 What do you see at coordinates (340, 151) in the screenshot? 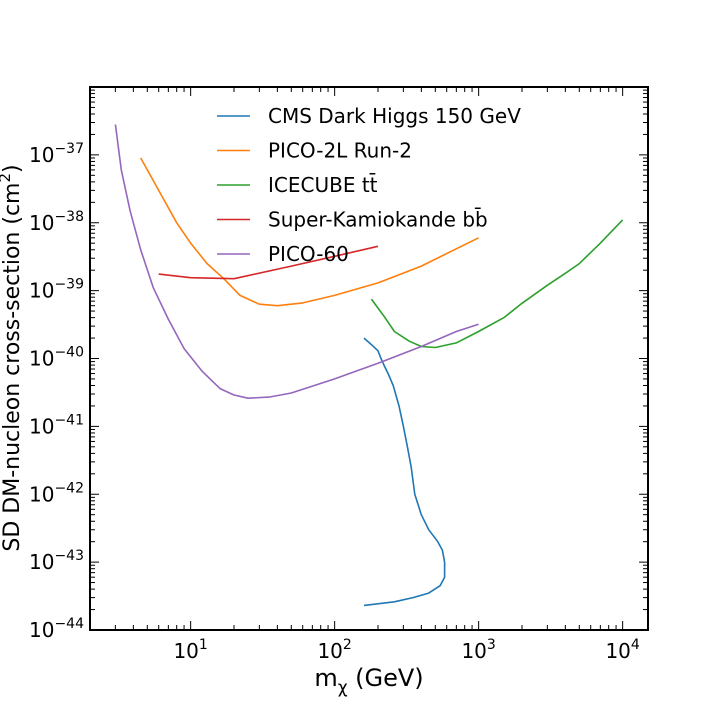
I see `legend-label-1: PICO-2L Run-2` at bounding box center [340, 151].